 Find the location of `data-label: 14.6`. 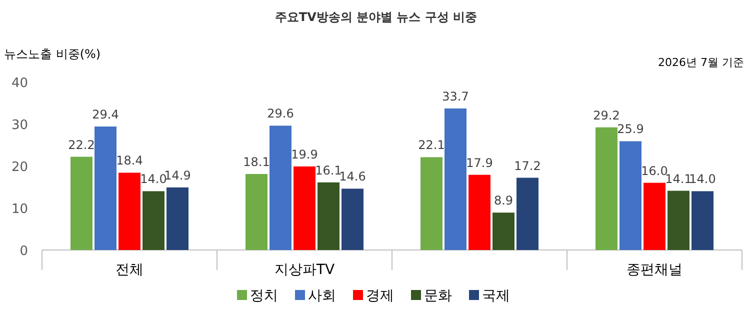

data-label: 14.6 is located at coordinates (352, 177).